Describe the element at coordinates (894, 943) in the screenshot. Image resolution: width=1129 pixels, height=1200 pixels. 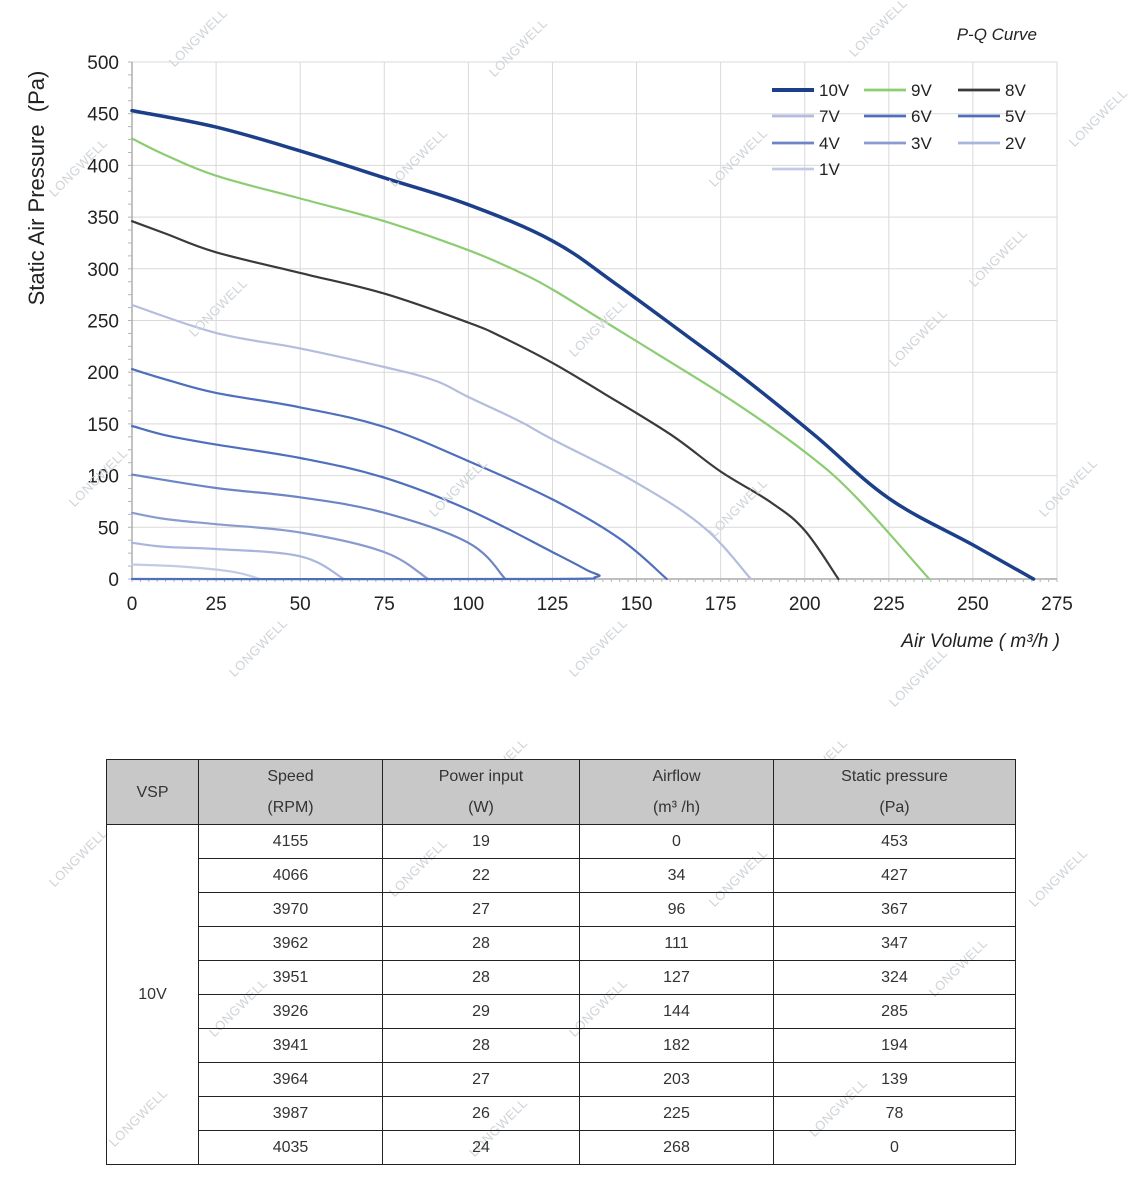
I see `static-pressure-cell: 347` at that location.